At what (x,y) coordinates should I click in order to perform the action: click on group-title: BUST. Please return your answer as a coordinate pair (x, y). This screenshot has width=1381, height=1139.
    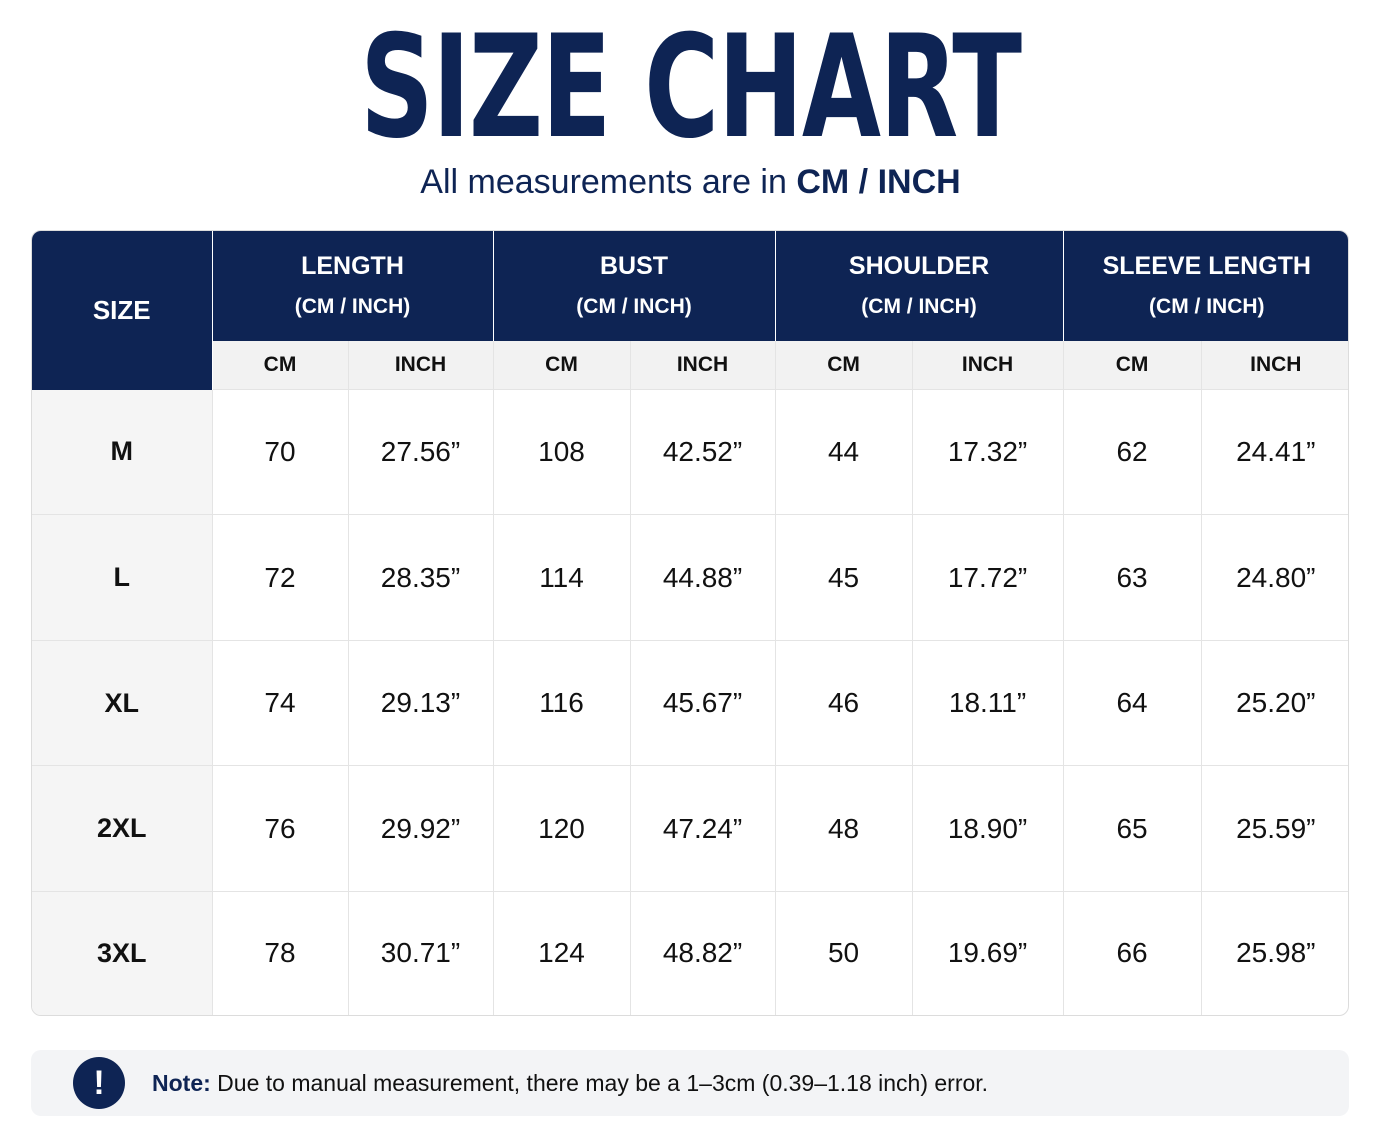
    Looking at the image, I should click on (634, 266).